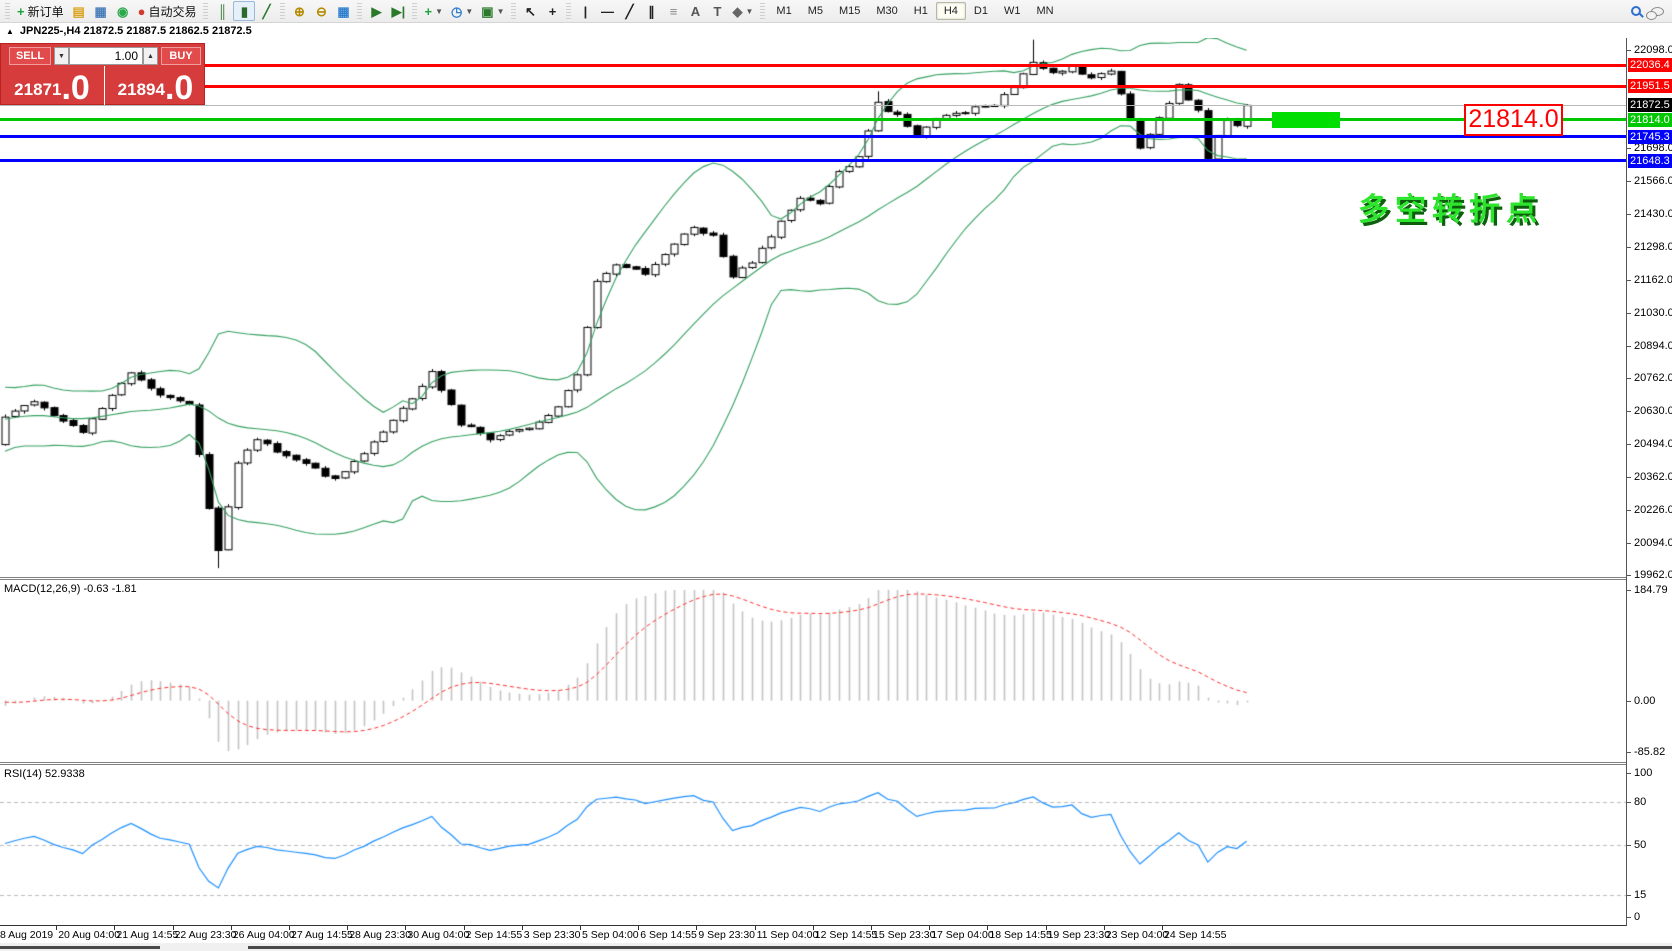 Image resolution: width=1672 pixels, height=951 pixels. Describe the element at coordinates (1653, 575) in the screenshot. I see `price-tick: 19962.0` at that location.